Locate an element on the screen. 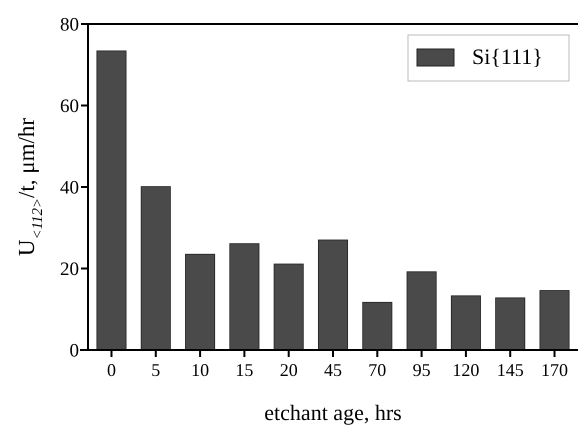 This screenshot has width=582, height=437. x-tick-label: 70 is located at coordinates (377, 370).